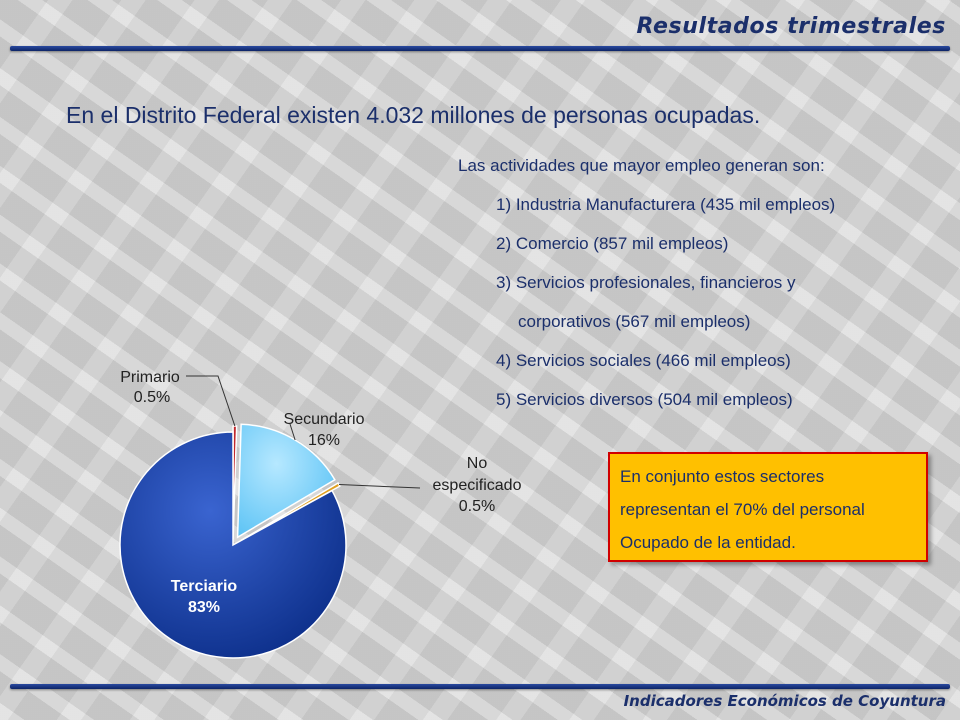  I want to click on value-terciario: 83%, so click(204, 607).